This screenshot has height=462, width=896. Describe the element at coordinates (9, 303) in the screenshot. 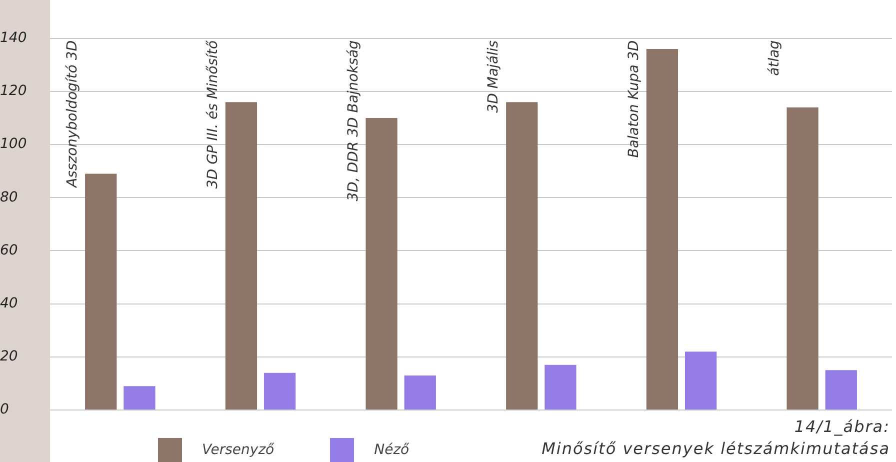

I see `y-tick-label: 40` at that location.